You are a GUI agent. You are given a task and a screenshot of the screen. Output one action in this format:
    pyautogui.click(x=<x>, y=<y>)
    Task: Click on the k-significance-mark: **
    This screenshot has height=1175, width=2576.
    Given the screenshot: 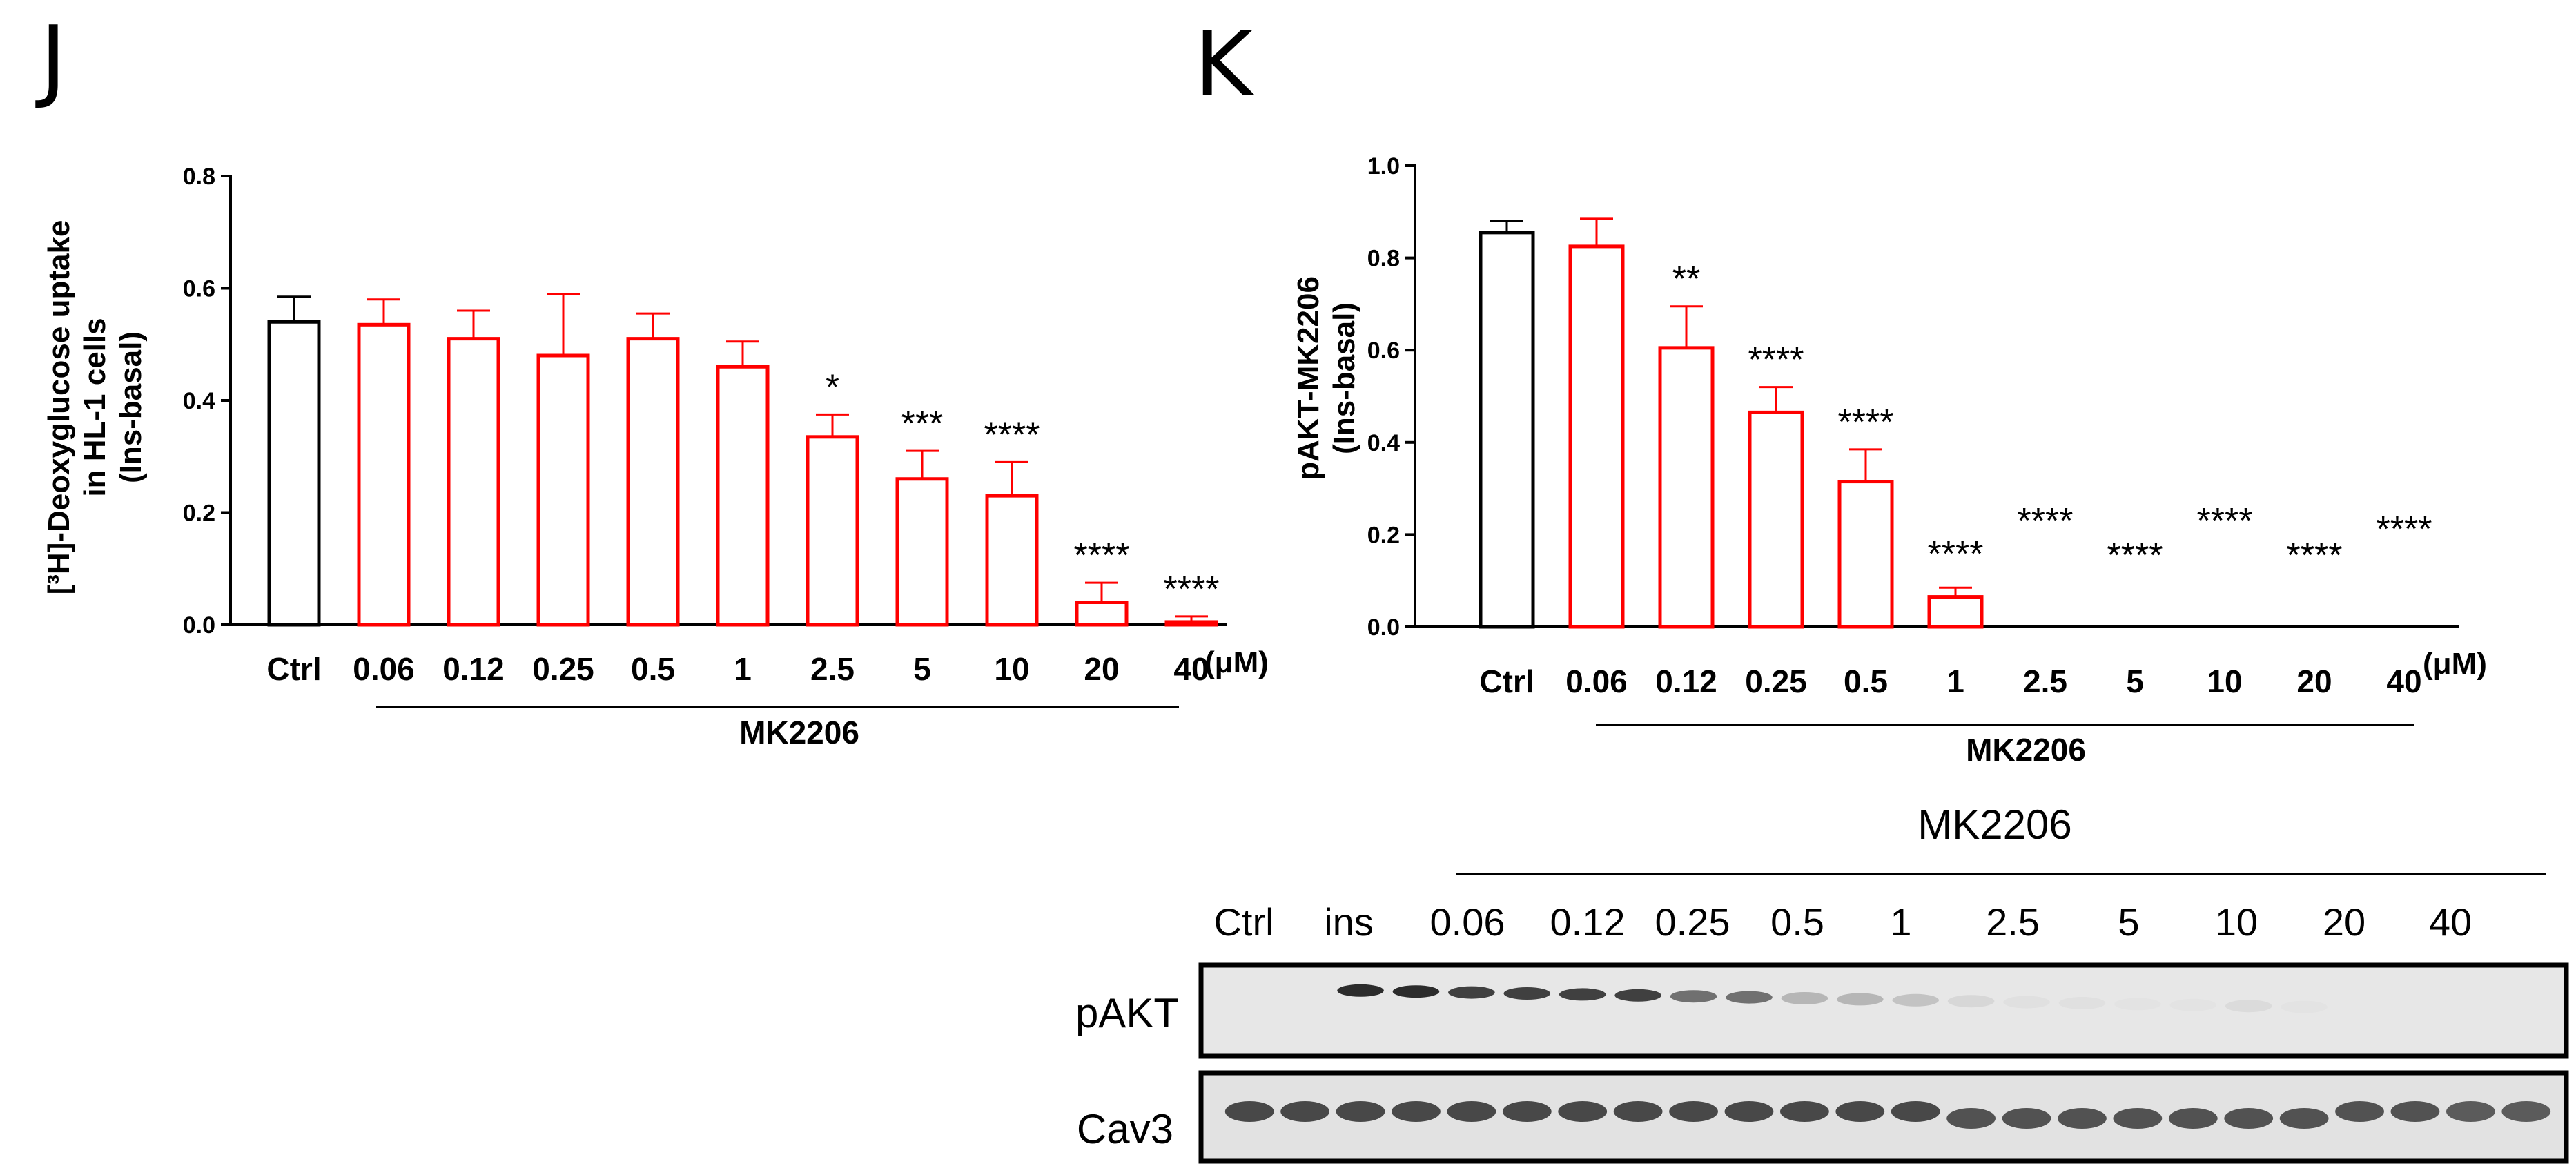 What is the action you would take?
    pyautogui.click(x=1686, y=280)
    